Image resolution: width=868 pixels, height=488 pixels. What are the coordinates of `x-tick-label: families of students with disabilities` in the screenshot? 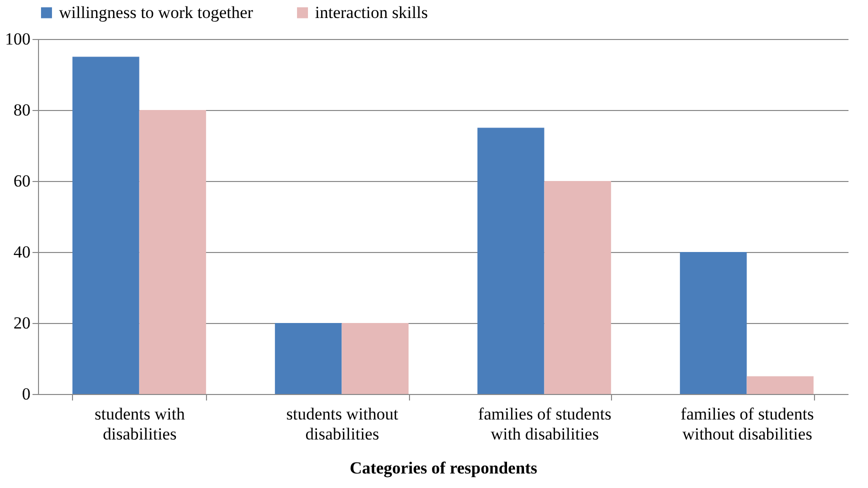 It's located at (545, 424).